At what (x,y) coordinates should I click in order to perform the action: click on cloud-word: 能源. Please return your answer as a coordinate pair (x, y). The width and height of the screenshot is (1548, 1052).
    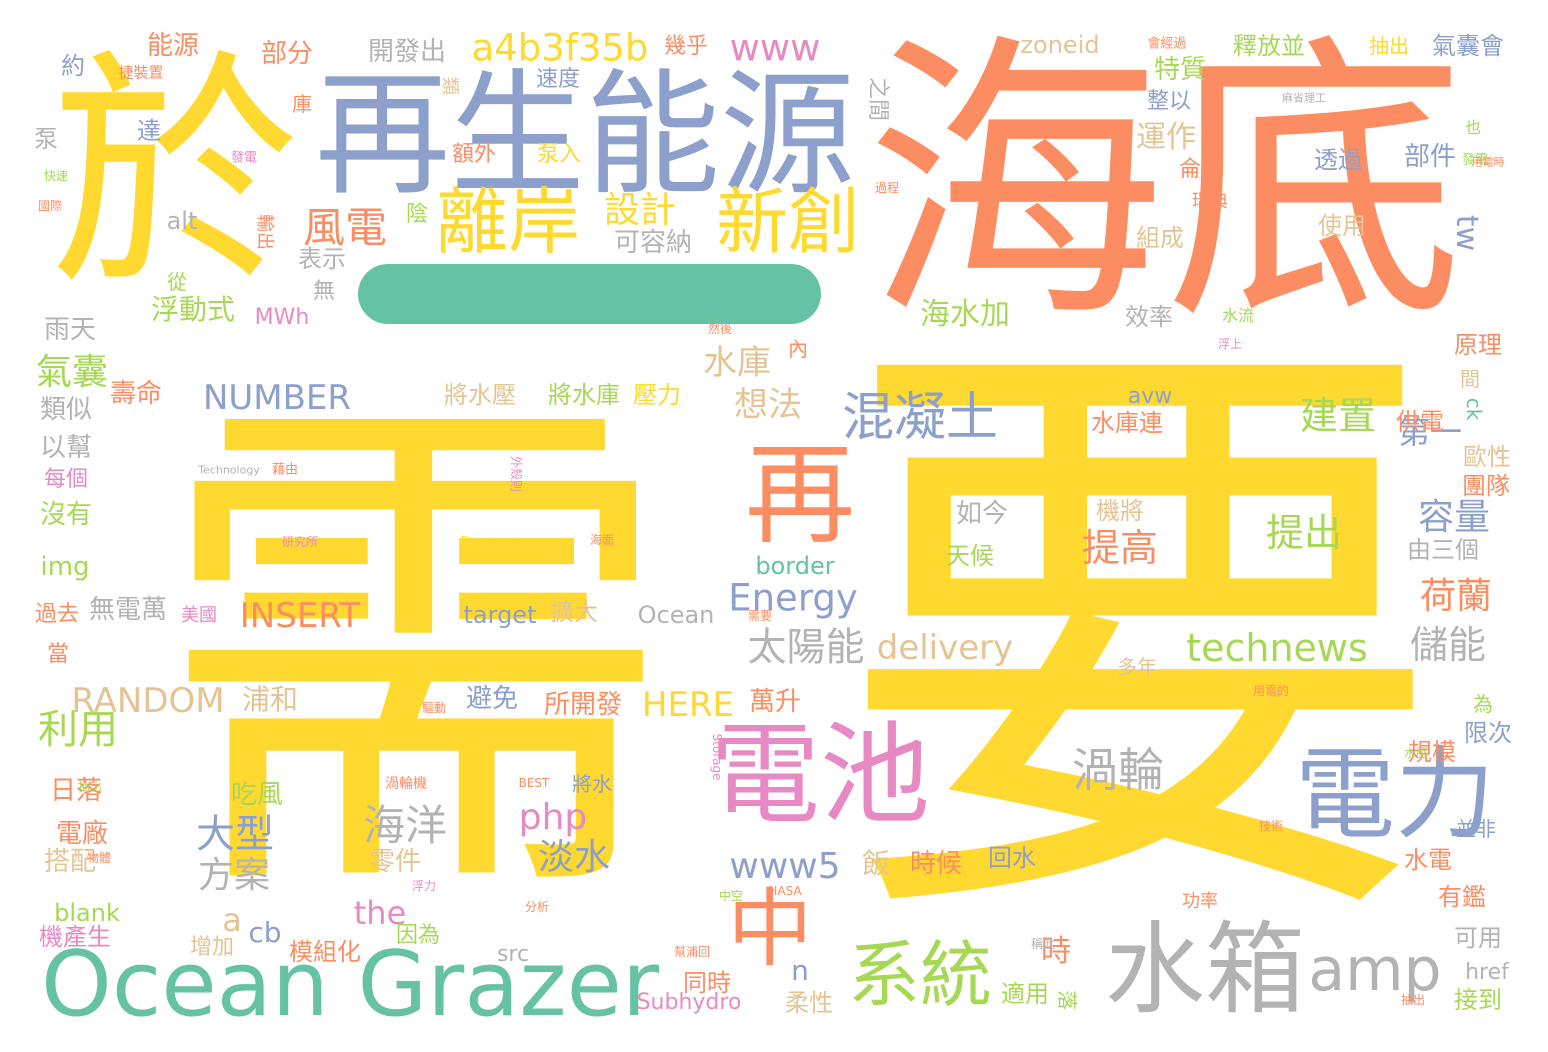
    Looking at the image, I should click on (173, 46).